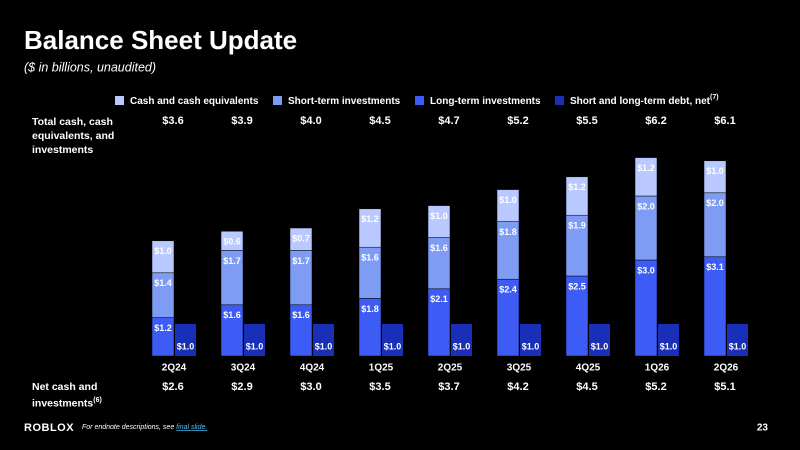 The image size is (800, 450). I want to click on legend-label: Long-term investments, so click(485, 101).